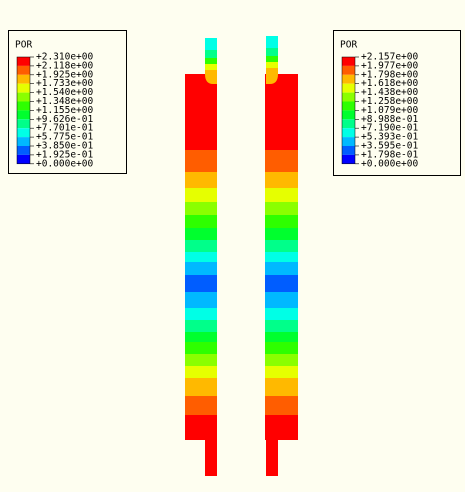 The image size is (465, 492). I want to click on legend-label: +3.850e-01, so click(64, 146).